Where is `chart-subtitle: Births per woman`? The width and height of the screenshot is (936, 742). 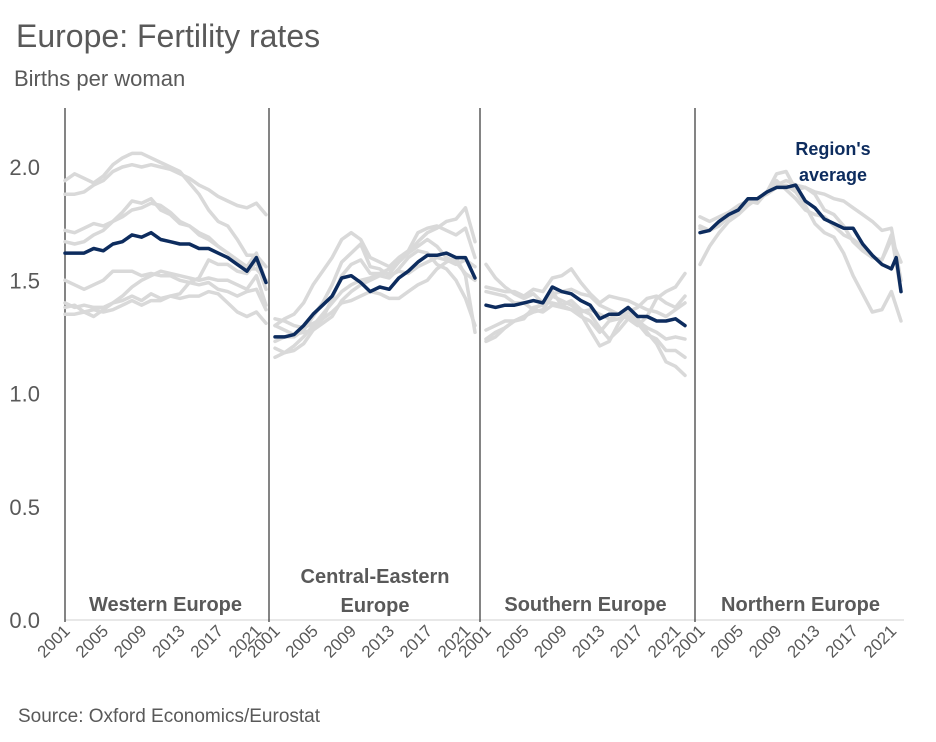 chart-subtitle: Births per woman is located at coordinates (100, 78).